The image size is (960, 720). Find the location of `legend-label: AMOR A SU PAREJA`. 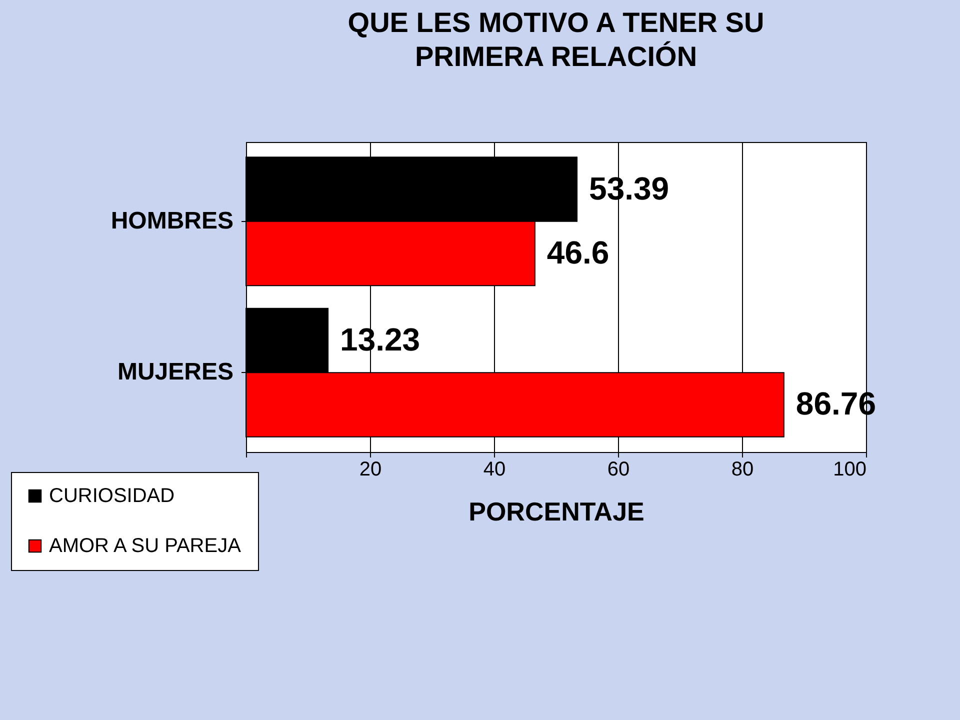

legend-label: AMOR A SU PAREJA is located at coordinates (145, 546).